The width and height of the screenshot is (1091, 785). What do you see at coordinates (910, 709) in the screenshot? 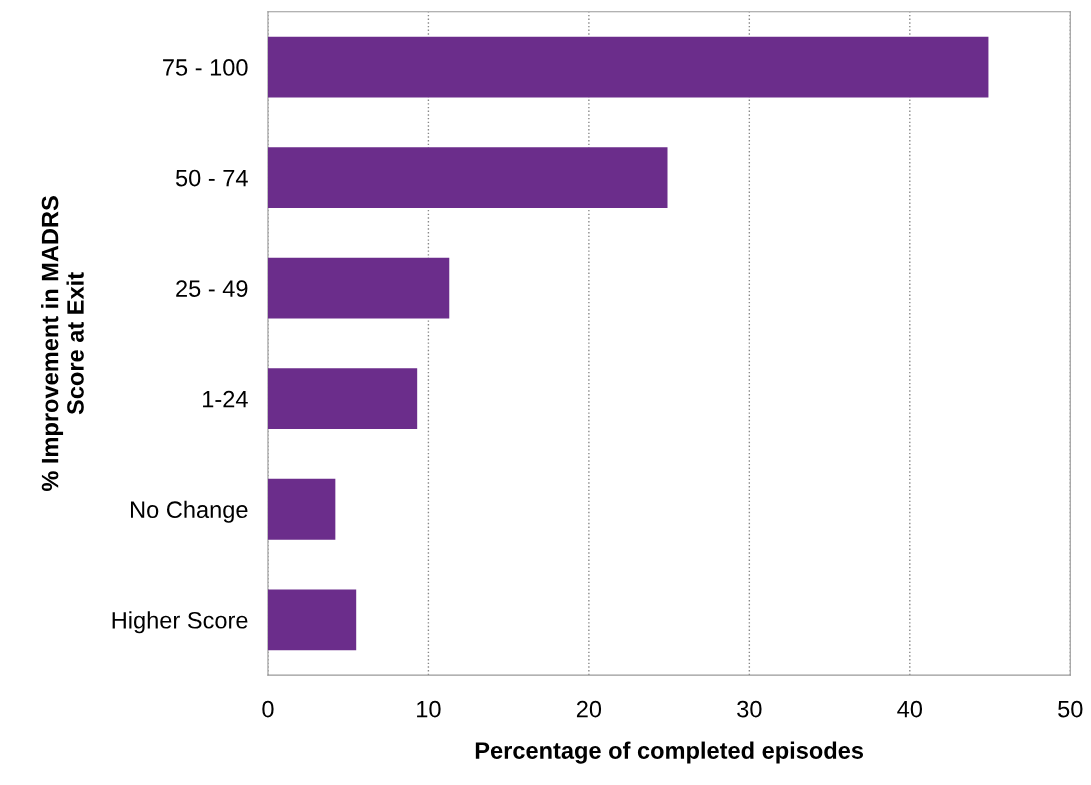
I see `x-tick-label: 40` at bounding box center [910, 709].